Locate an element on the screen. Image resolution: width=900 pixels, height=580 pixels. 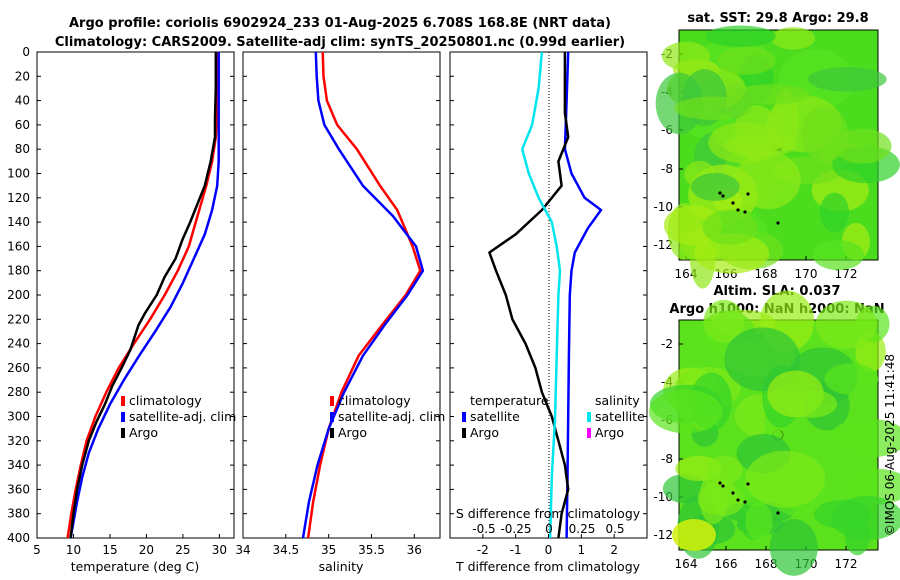
lon-tick-label: 166 is located at coordinates (726, 564).